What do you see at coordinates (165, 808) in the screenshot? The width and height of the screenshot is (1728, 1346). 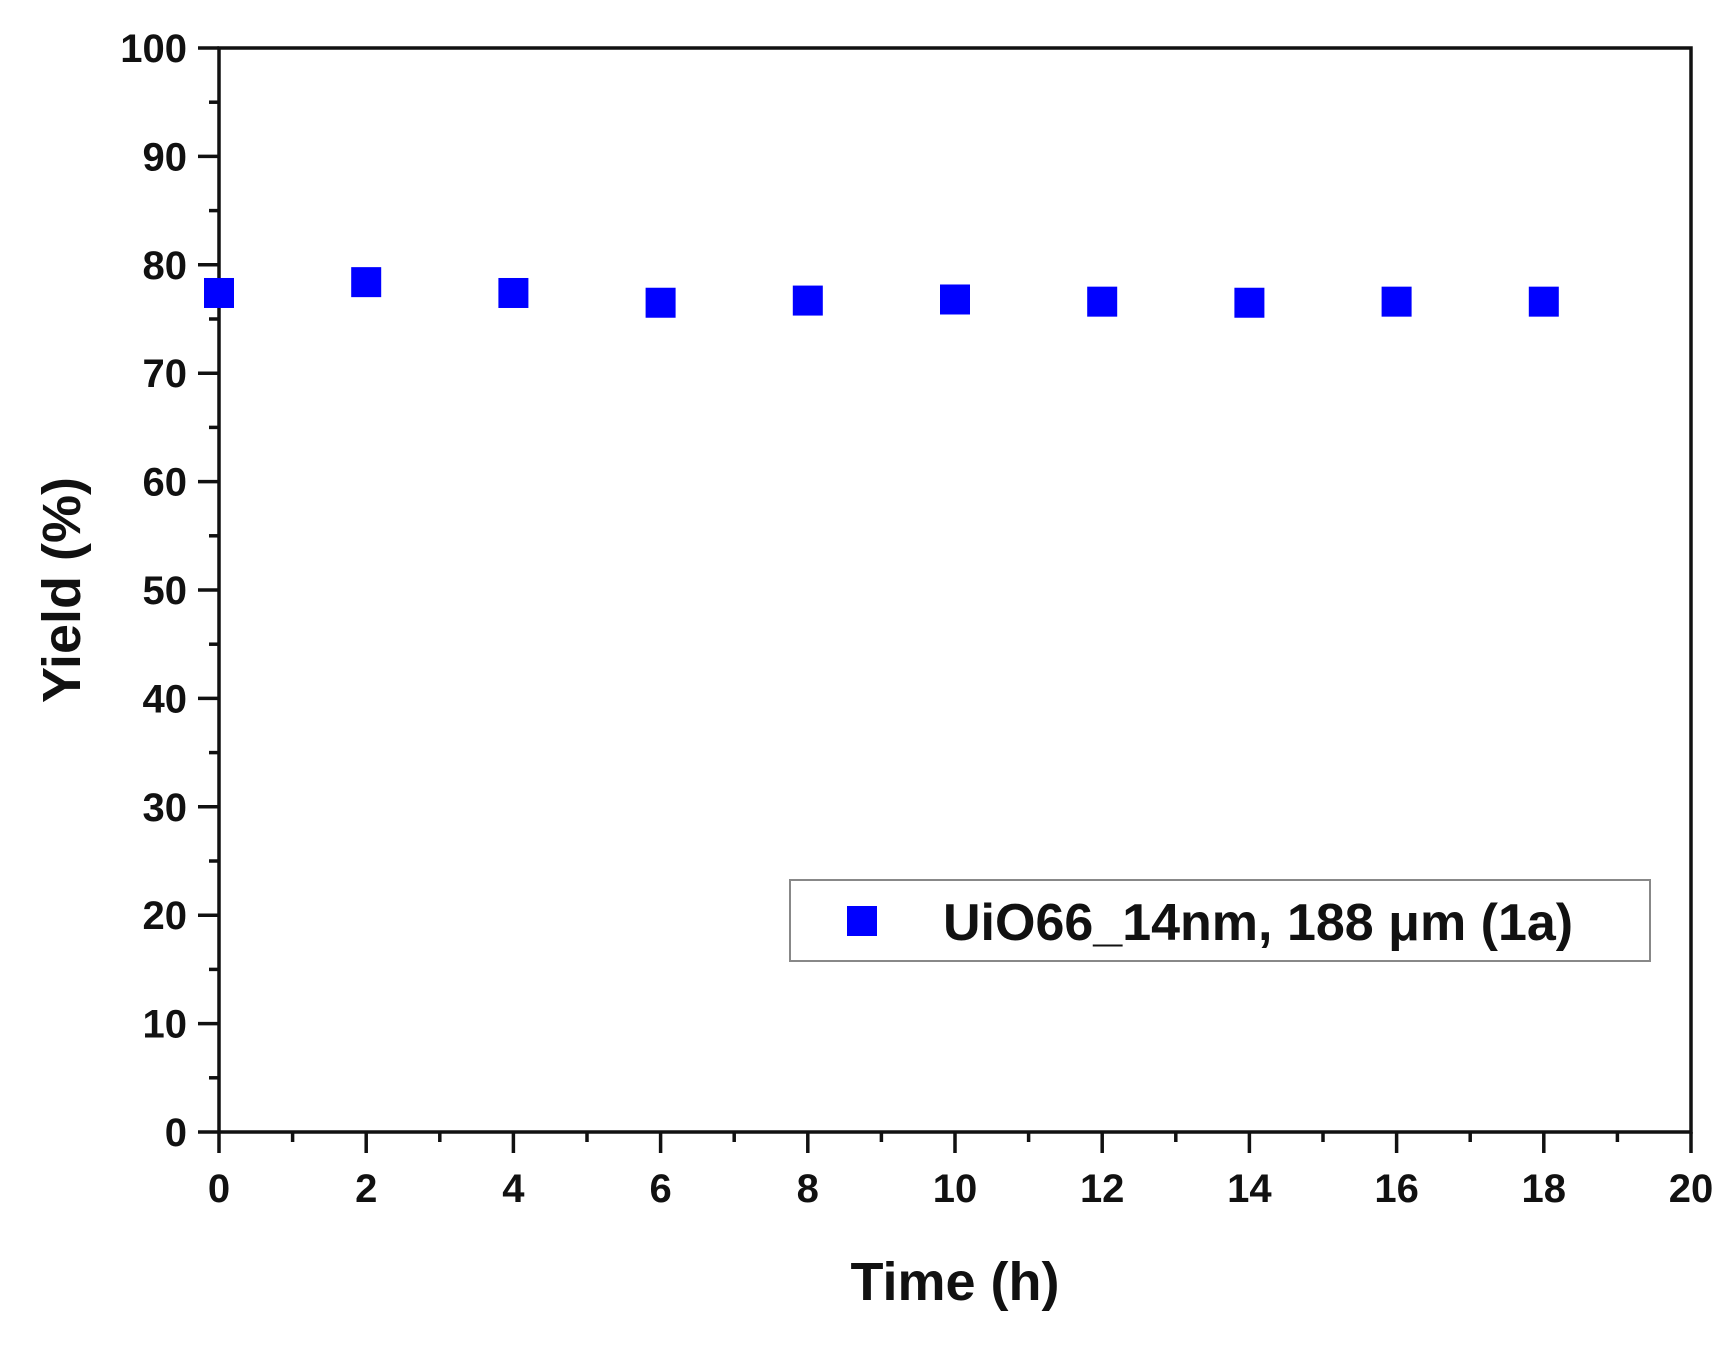 I see `y-tick-label: 30` at bounding box center [165, 808].